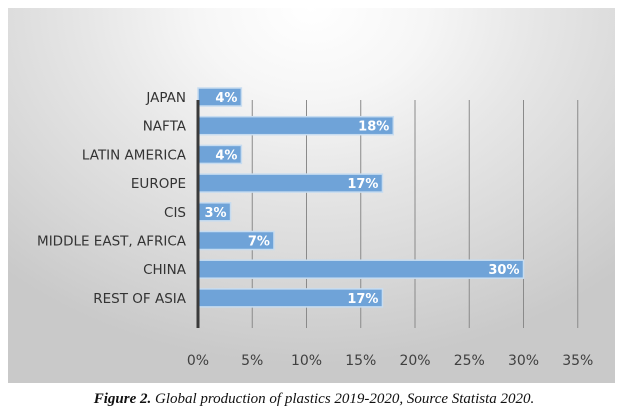 The image size is (628, 418). Describe the element at coordinates (112, 242) in the screenshot. I see `category-label: MIDDLE EAST, AFRICA` at that location.